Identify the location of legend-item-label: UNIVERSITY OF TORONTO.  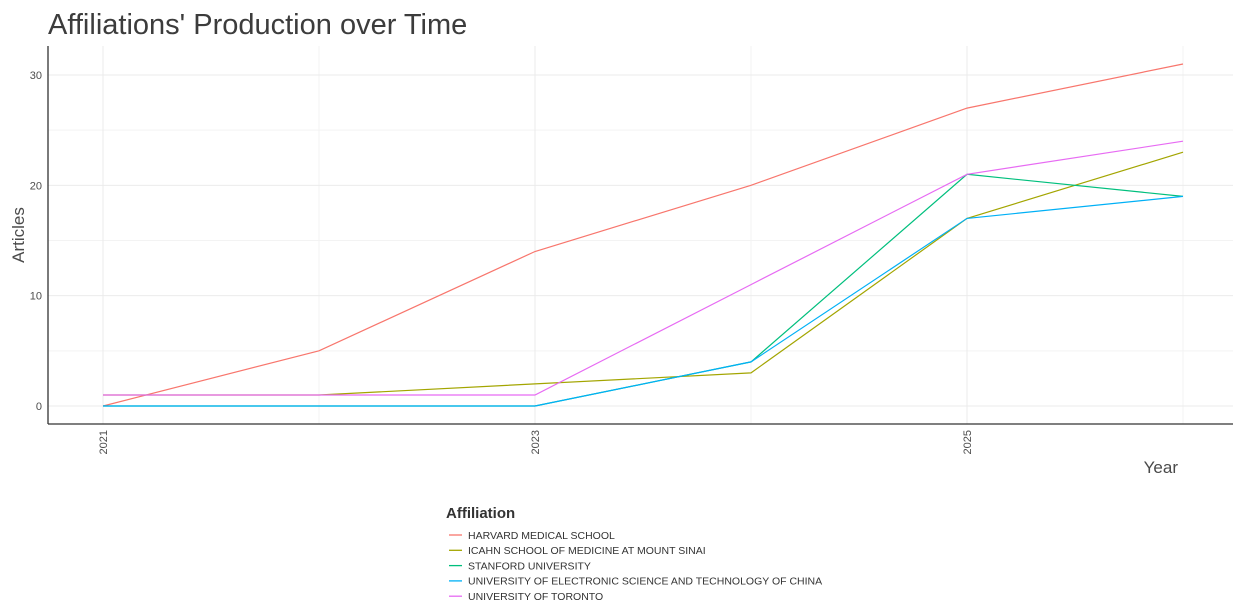
(535, 597).